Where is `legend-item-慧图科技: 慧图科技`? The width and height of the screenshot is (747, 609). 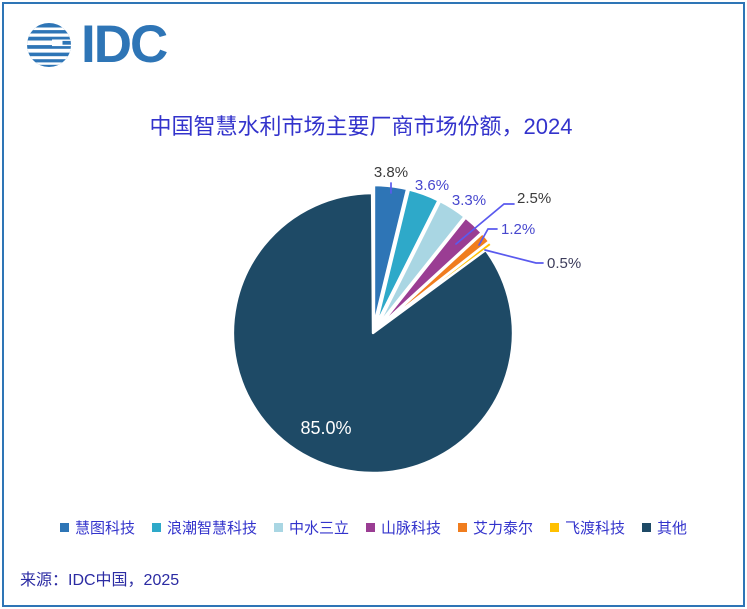
legend-item-慧图科技: 慧图科技 is located at coordinates (97, 527).